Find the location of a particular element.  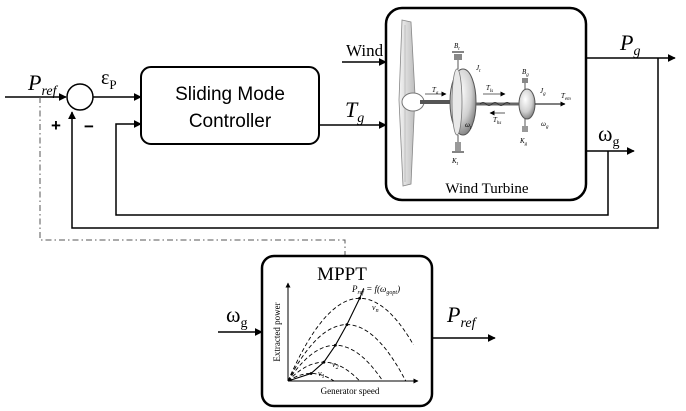

svg-text: Ths is located at coordinates (497, 121).